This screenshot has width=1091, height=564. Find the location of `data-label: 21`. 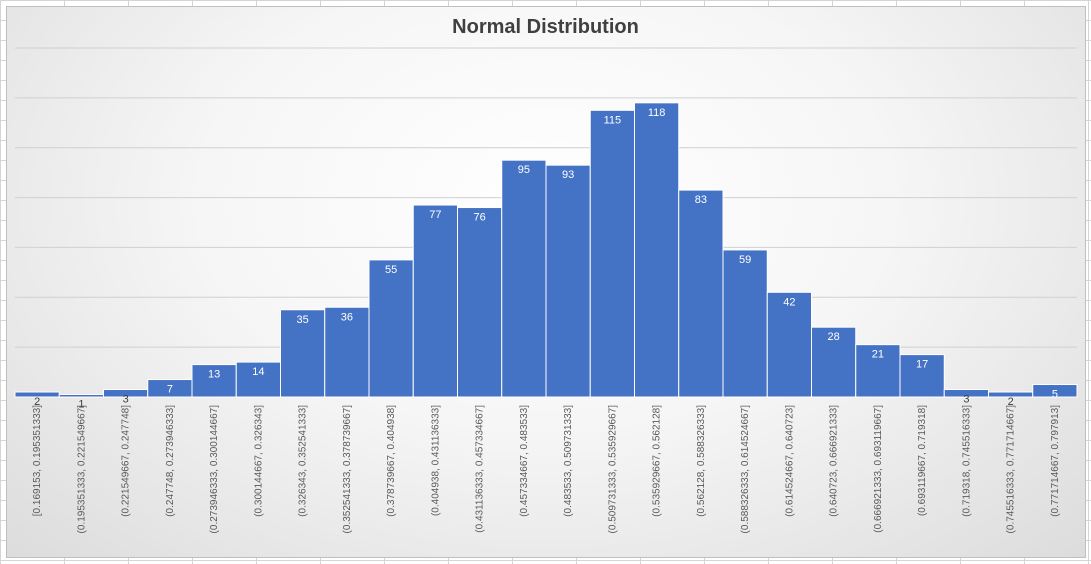

data-label: 21 is located at coordinates (878, 355).